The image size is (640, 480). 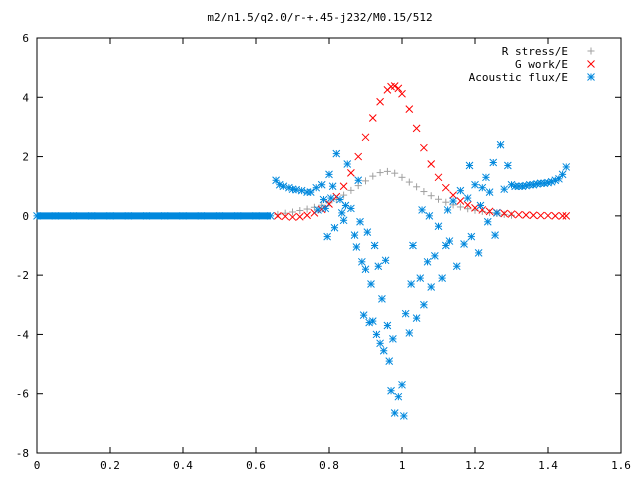 I want to click on x-tick-label: 1.4, so click(x=548, y=465).